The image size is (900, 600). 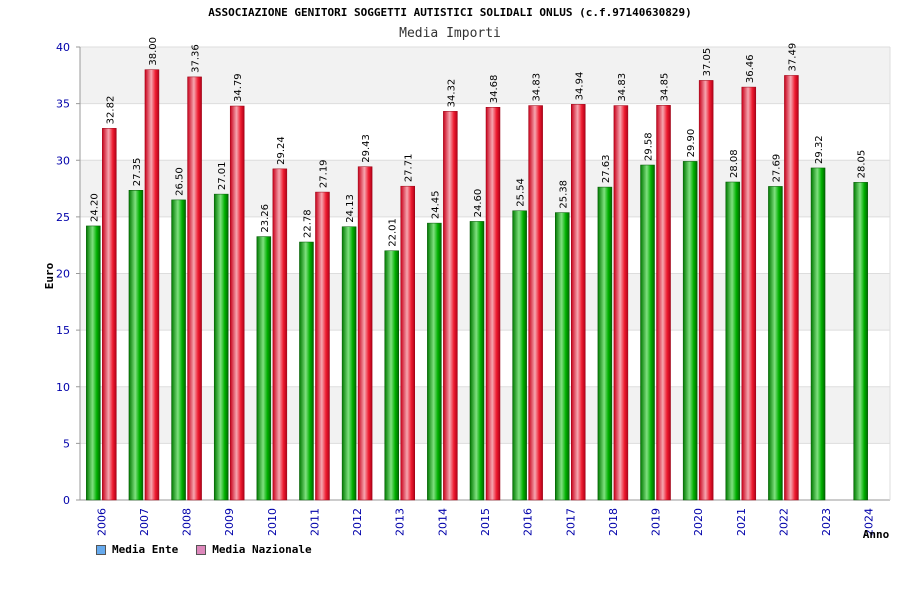 What do you see at coordinates (238, 87) in the screenshot?
I see `data-label: 34.79` at bounding box center [238, 87].